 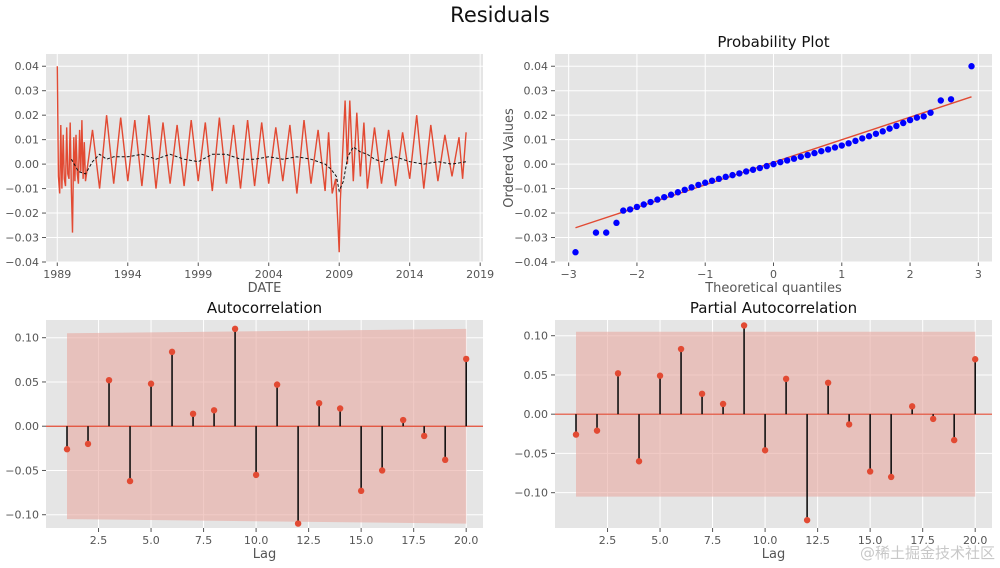 What do you see at coordinates (413, 540) in the screenshot?
I see `x-tick-label: 17.5` at bounding box center [413, 540].